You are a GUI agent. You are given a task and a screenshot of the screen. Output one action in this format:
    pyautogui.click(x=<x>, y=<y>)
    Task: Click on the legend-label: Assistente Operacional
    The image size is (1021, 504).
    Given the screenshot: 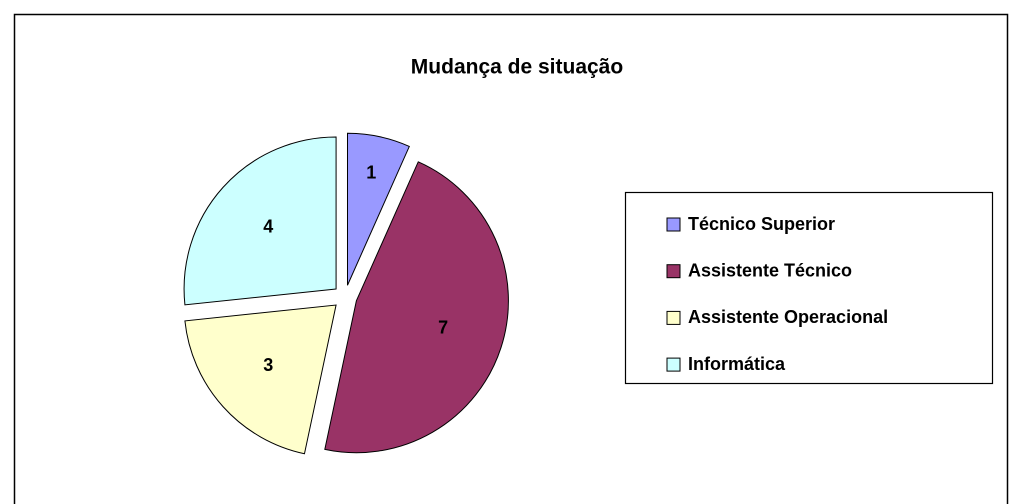 What is the action you would take?
    pyautogui.click(x=788, y=317)
    